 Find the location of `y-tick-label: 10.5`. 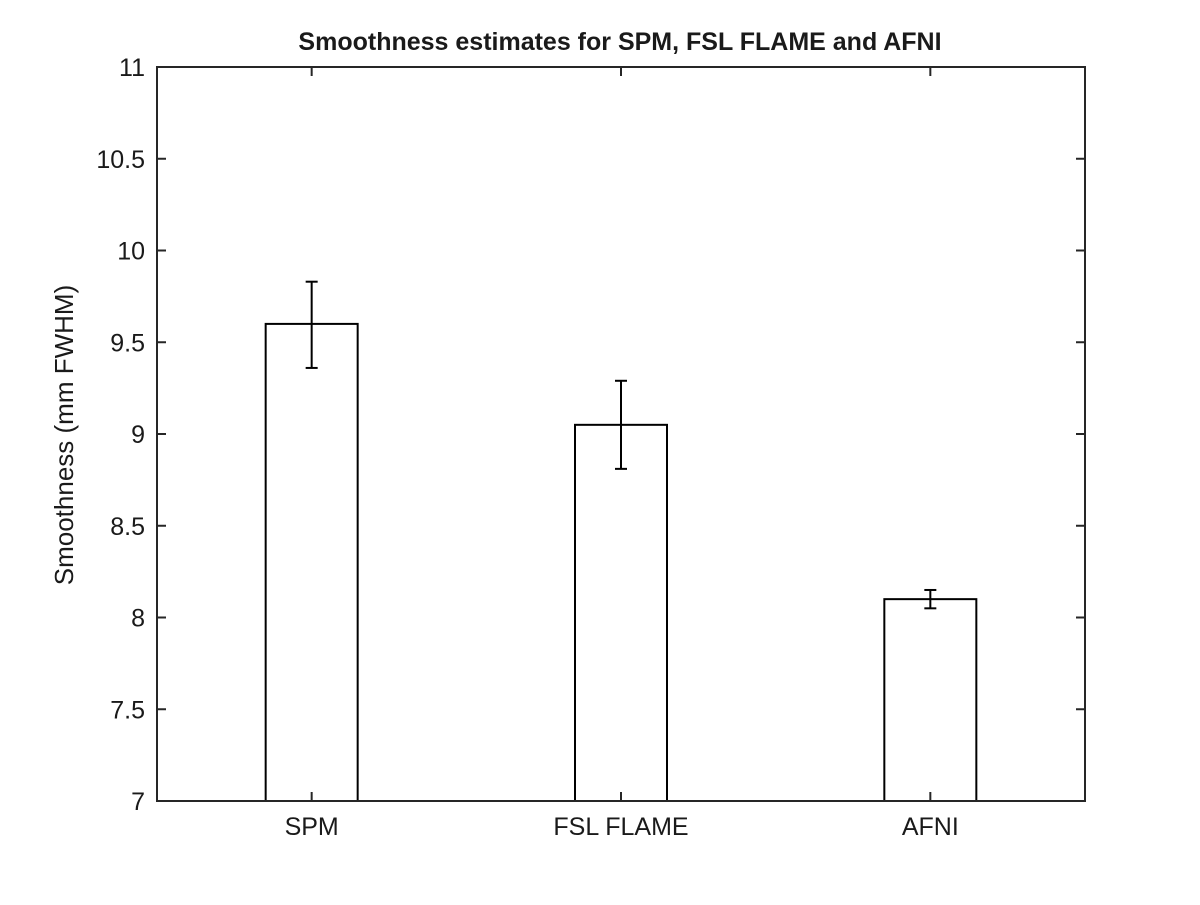

y-tick-label: 10.5 is located at coordinates (120, 160).